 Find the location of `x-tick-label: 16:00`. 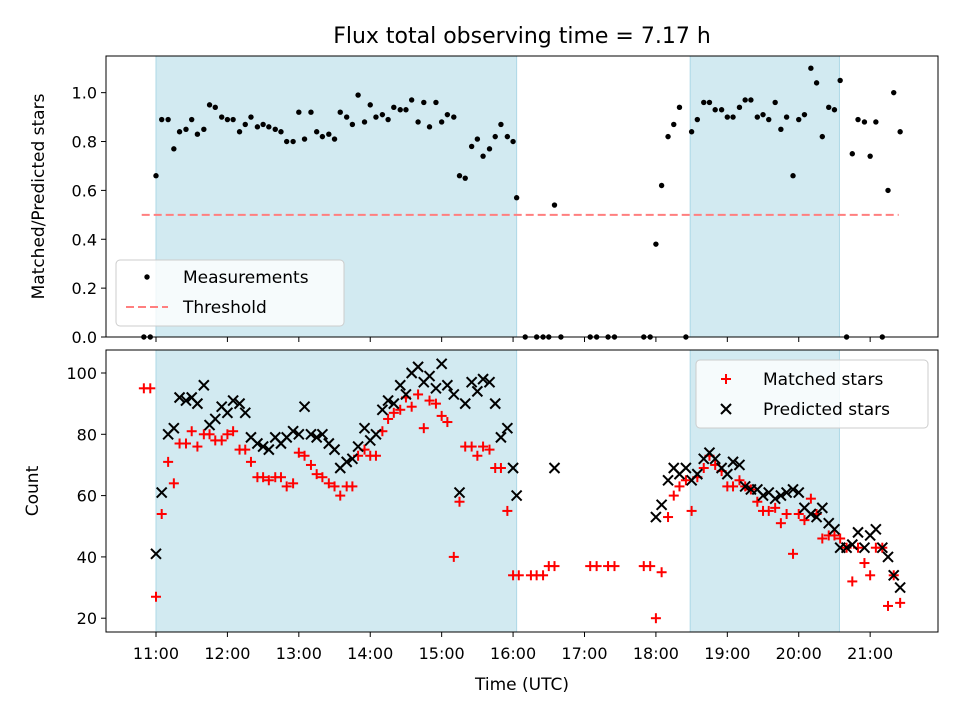

x-tick-label: 16:00 is located at coordinates (513, 653).